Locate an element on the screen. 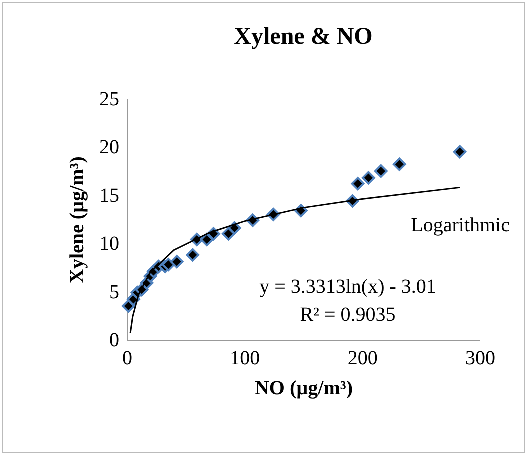 The width and height of the screenshot is (529, 457). y-tick-label: 10 is located at coordinates (110, 244).